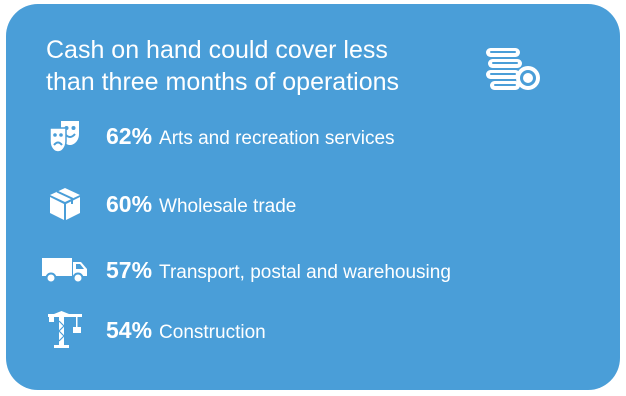  Describe the element at coordinates (129, 269) in the screenshot. I see `item-percent: 57%` at that location.